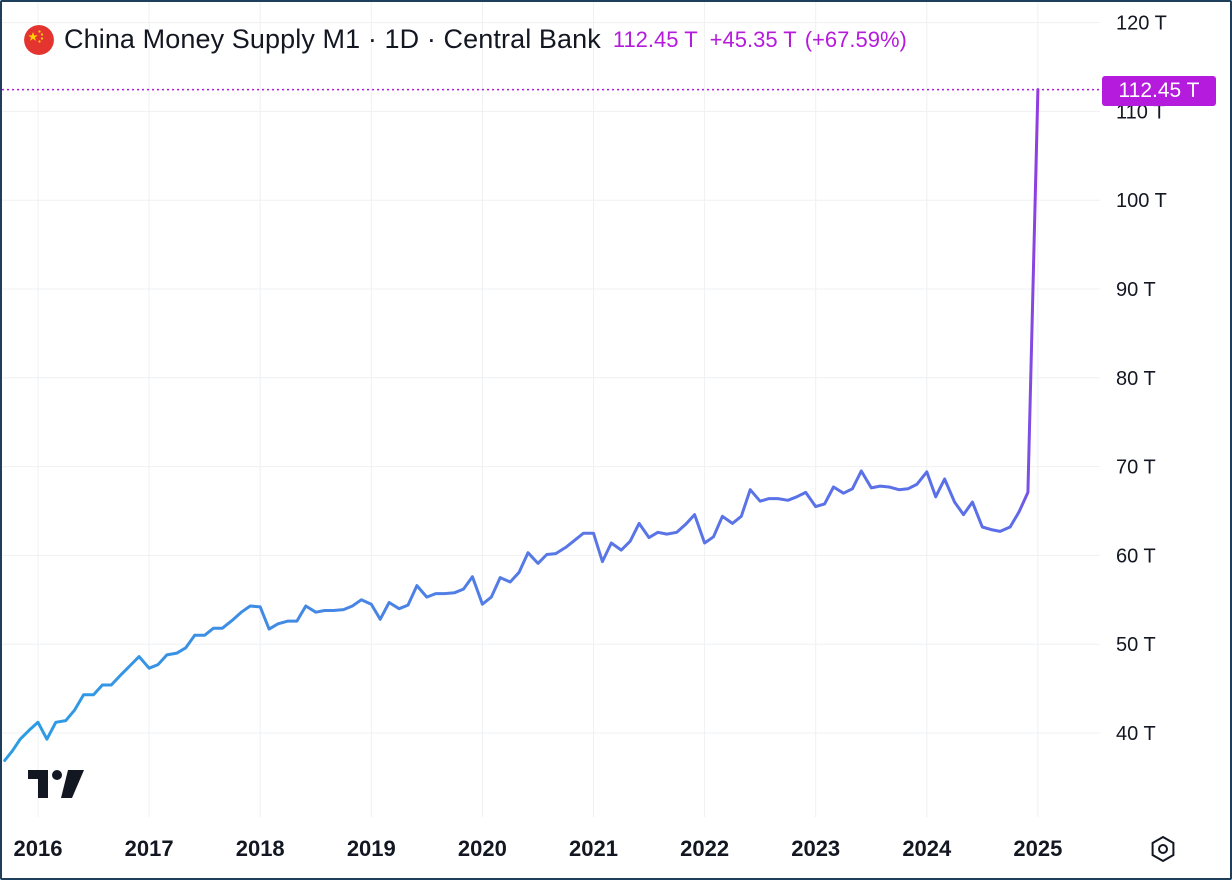 This screenshot has width=1232, height=880. I want to click on x-tick-label: 2020, so click(482, 848).